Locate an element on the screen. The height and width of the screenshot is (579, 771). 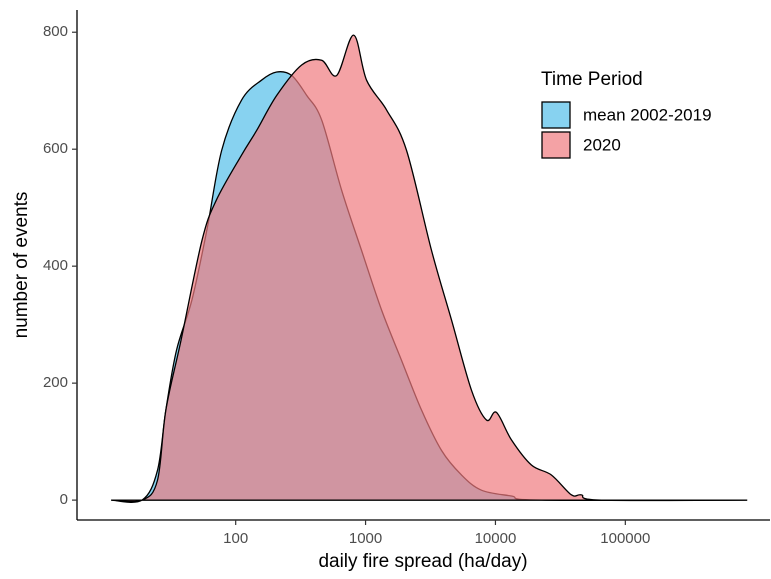
legend-label: 2020 is located at coordinates (602, 144).